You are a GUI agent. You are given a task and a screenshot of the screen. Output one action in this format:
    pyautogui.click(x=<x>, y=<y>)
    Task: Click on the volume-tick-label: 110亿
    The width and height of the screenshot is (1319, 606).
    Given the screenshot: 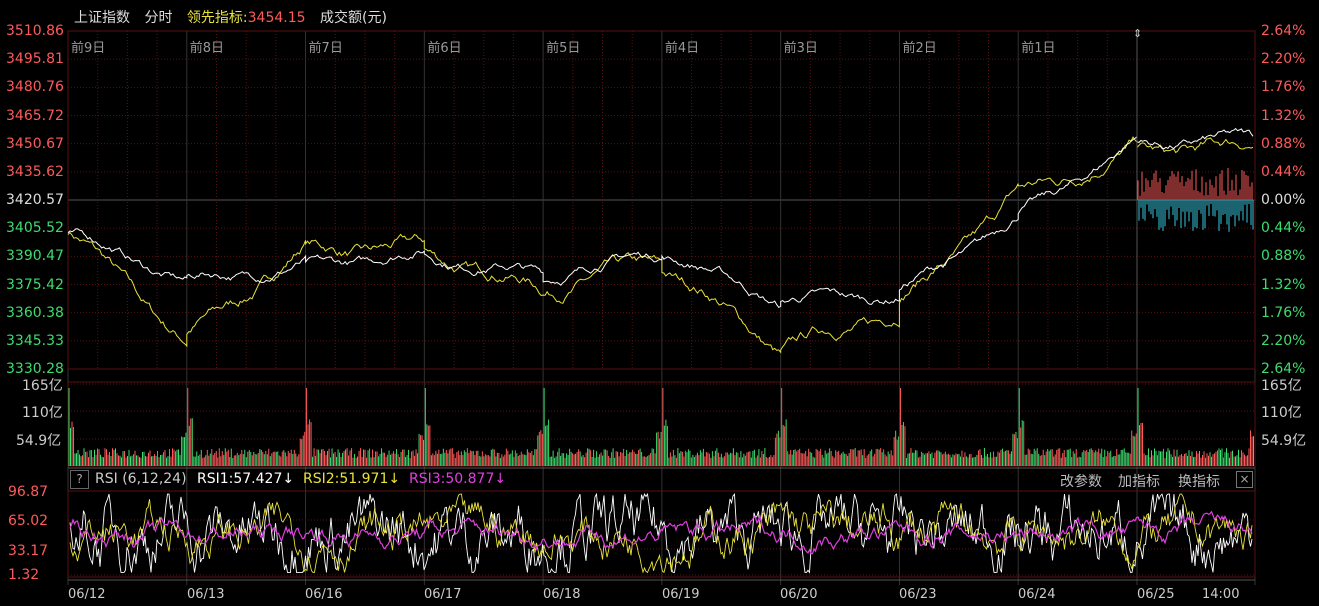 What is the action you would take?
    pyautogui.click(x=42, y=413)
    